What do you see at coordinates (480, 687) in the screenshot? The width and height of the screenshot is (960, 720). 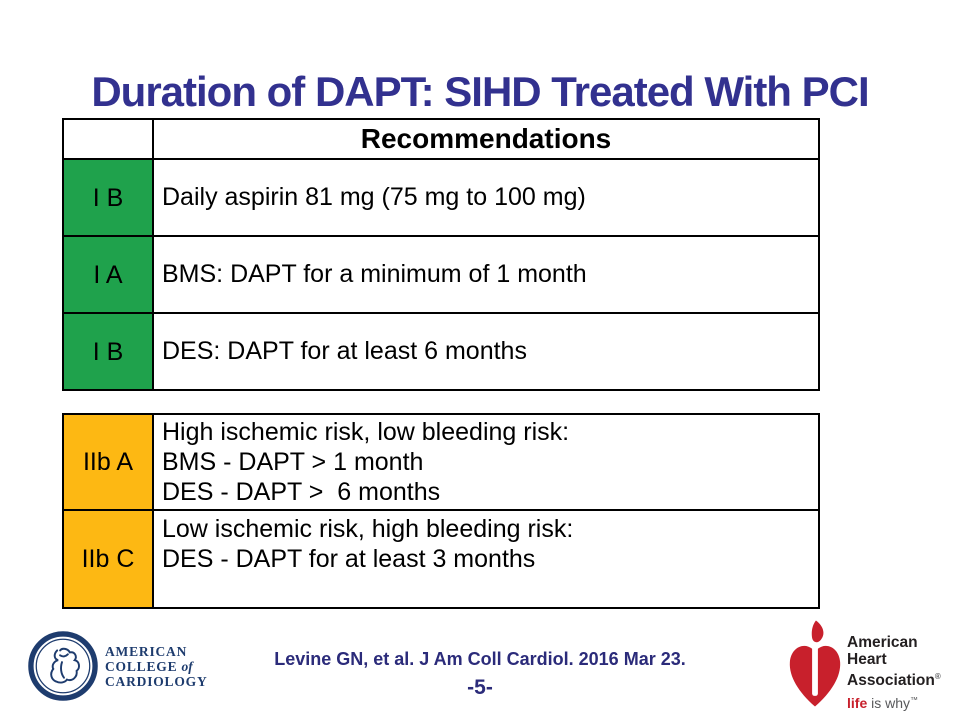 I see `page-number: -5-` at bounding box center [480, 687].